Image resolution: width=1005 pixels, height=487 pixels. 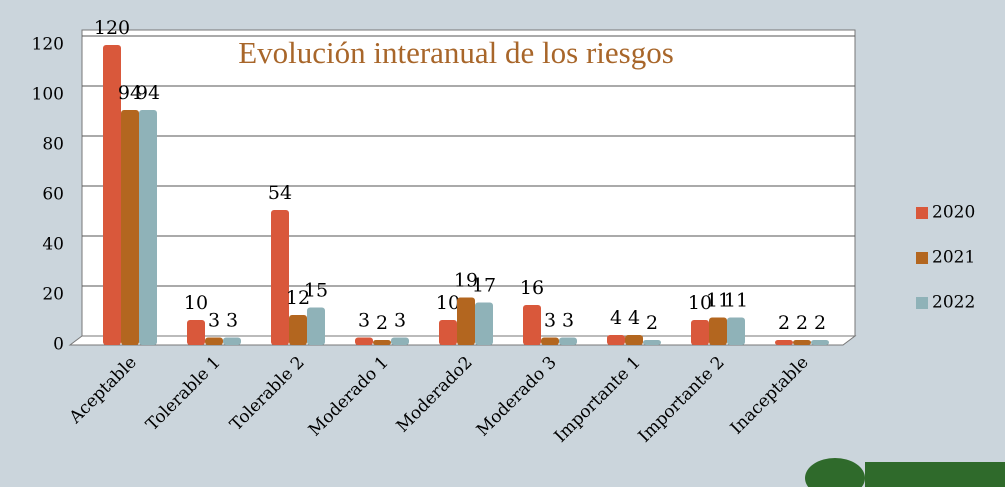 I want to click on y-tick-label: 0, so click(x=58, y=345).